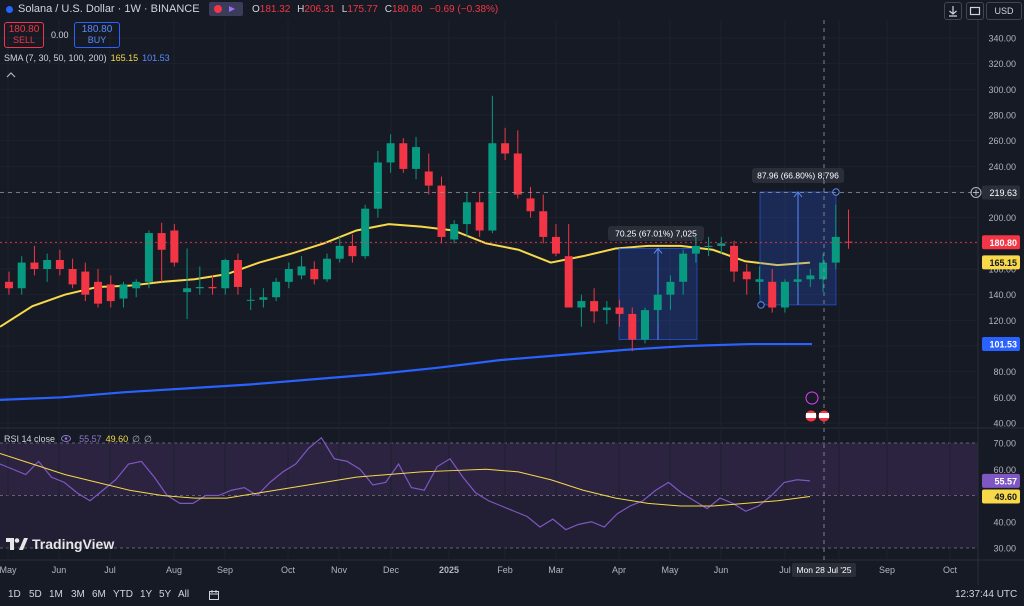 The height and width of the screenshot is (606, 1024). I want to click on market-flags-icon, so click(226, 9).